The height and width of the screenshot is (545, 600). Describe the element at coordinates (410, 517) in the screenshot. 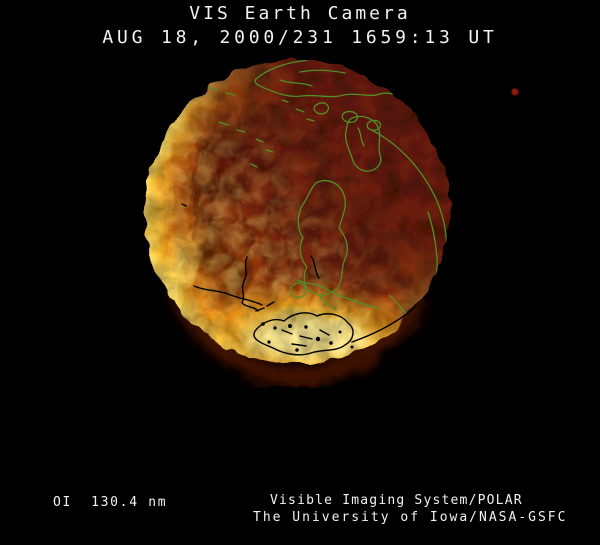

I see `institution-credit: The University of Iowa/NASA-GSFC` at that location.